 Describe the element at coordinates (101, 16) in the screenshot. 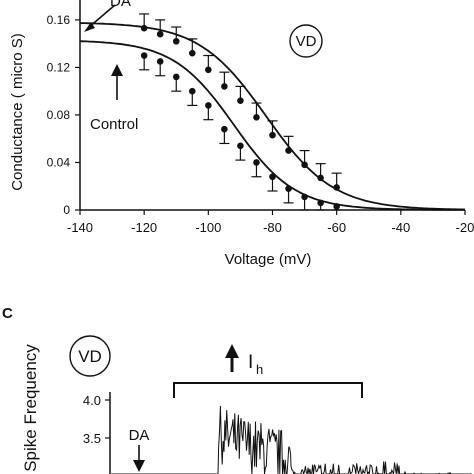

I see `da-arrow-line` at that location.